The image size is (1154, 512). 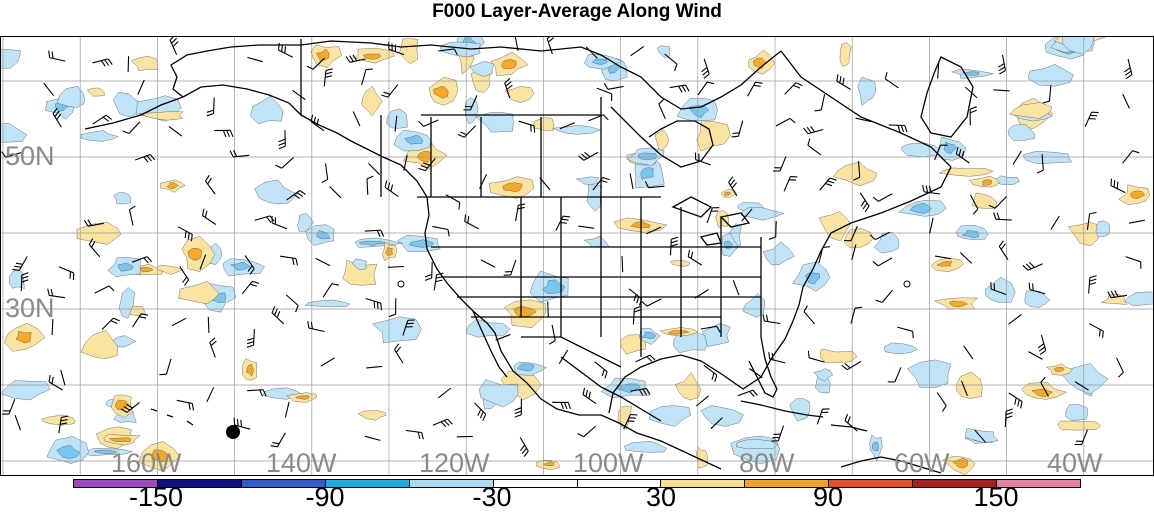 What do you see at coordinates (156, 497) in the screenshot?
I see `colorbar-label: -150` at bounding box center [156, 497].